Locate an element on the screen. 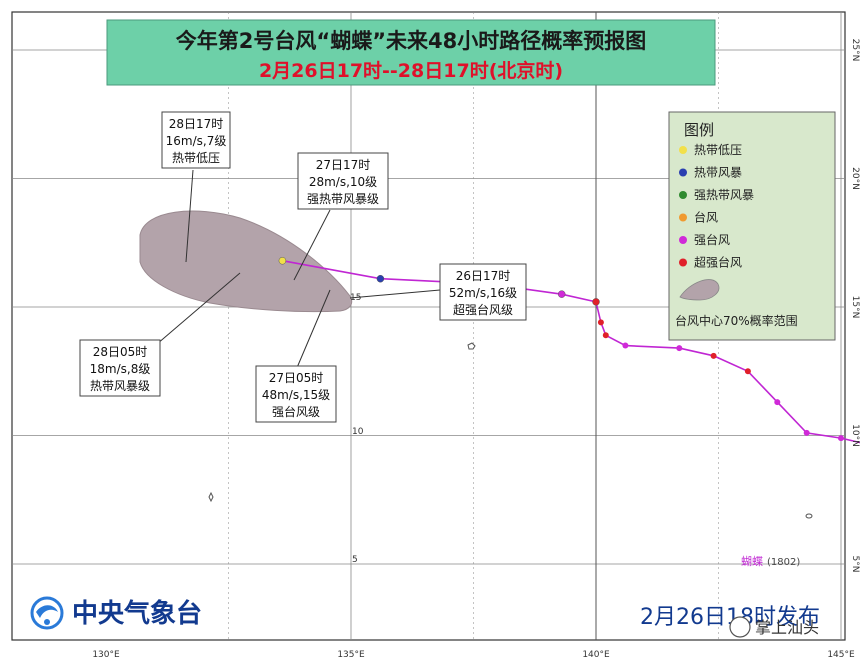 The image size is (860, 664). callout-wind: 28m/s,10级 is located at coordinates (343, 182).